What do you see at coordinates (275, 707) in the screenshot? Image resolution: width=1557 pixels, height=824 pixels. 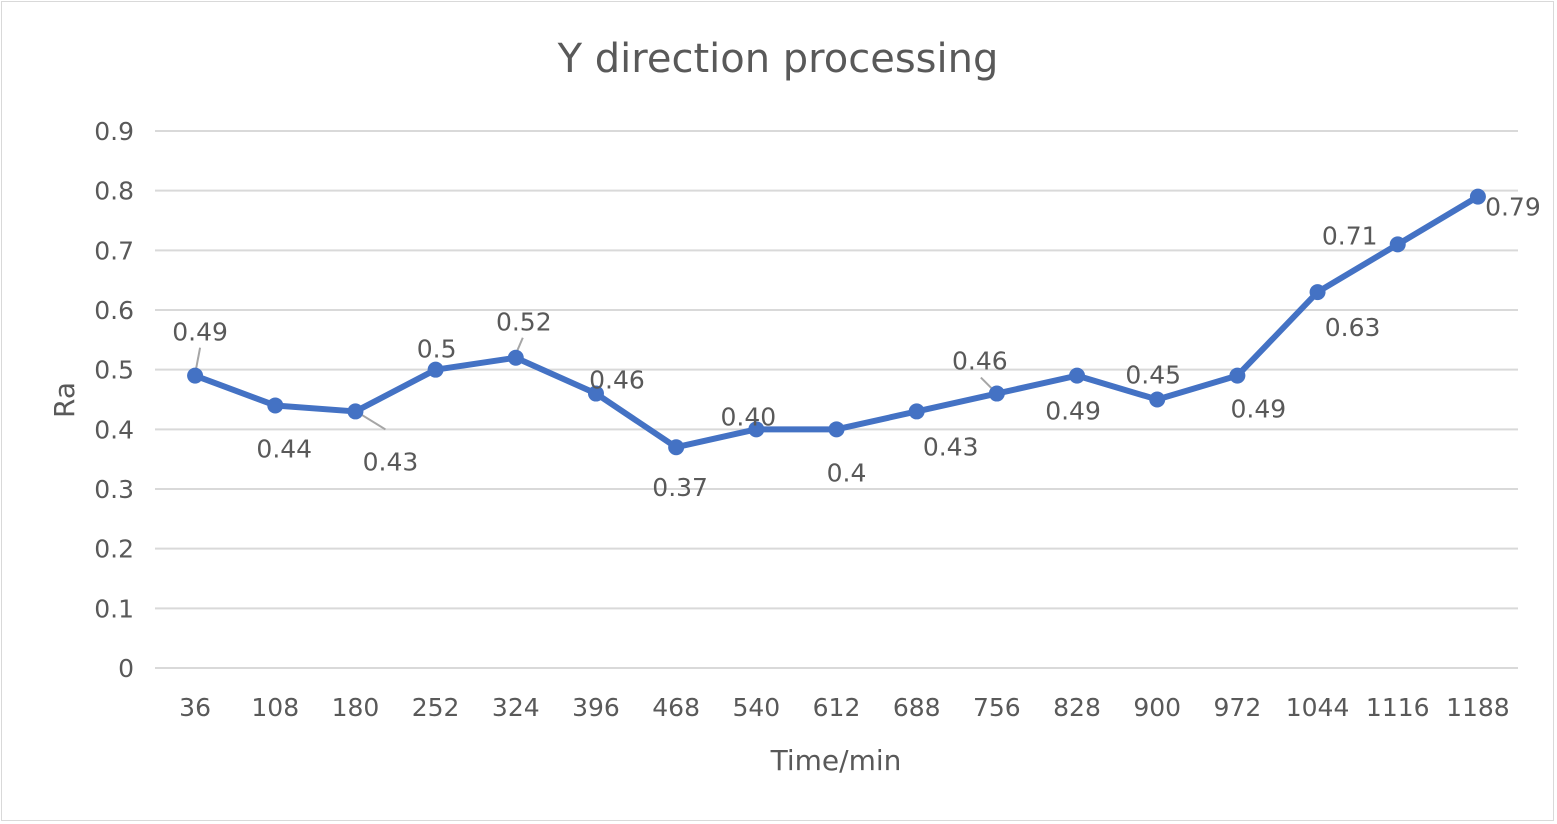 I see `x-tick-label: 108` at bounding box center [275, 707].